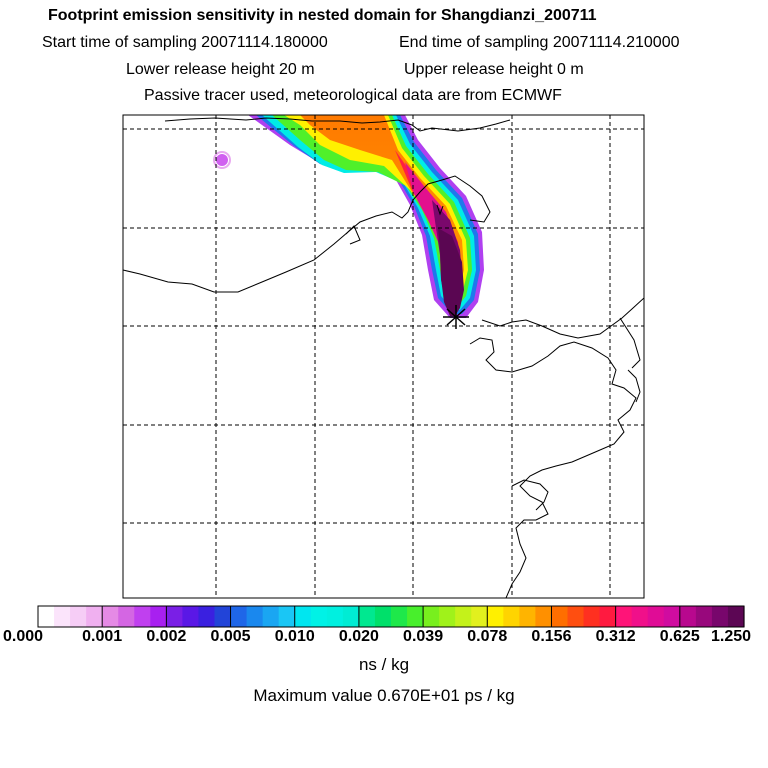  What do you see at coordinates (358, 636) in the screenshot?
I see `colorbar-tick-label: 0.020` at bounding box center [358, 636].